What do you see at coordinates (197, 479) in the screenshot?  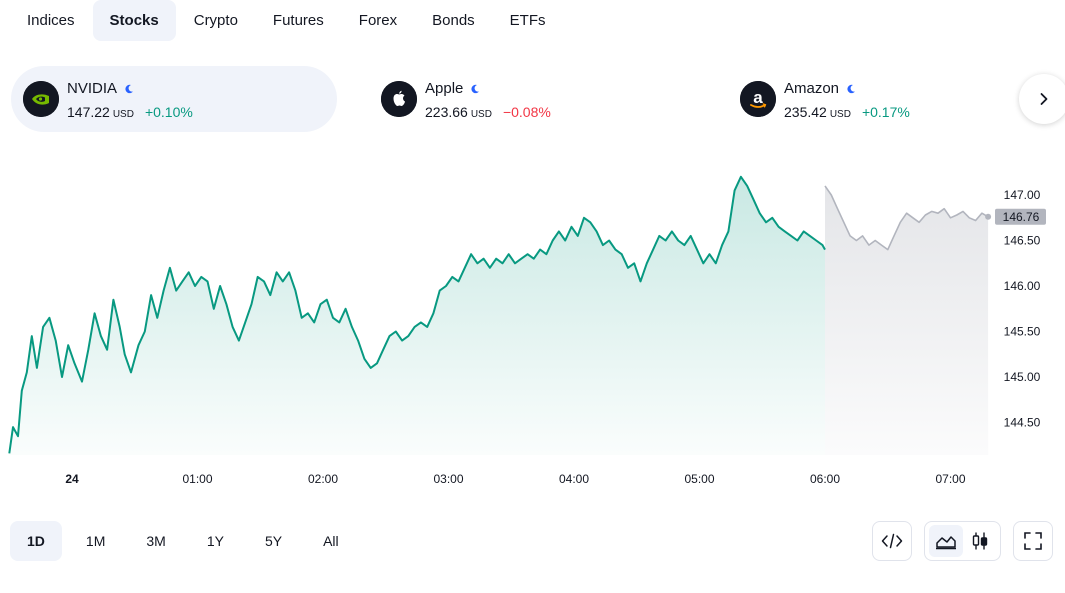 I see `x-tick-label: 01:00` at bounding box center [197, 479].